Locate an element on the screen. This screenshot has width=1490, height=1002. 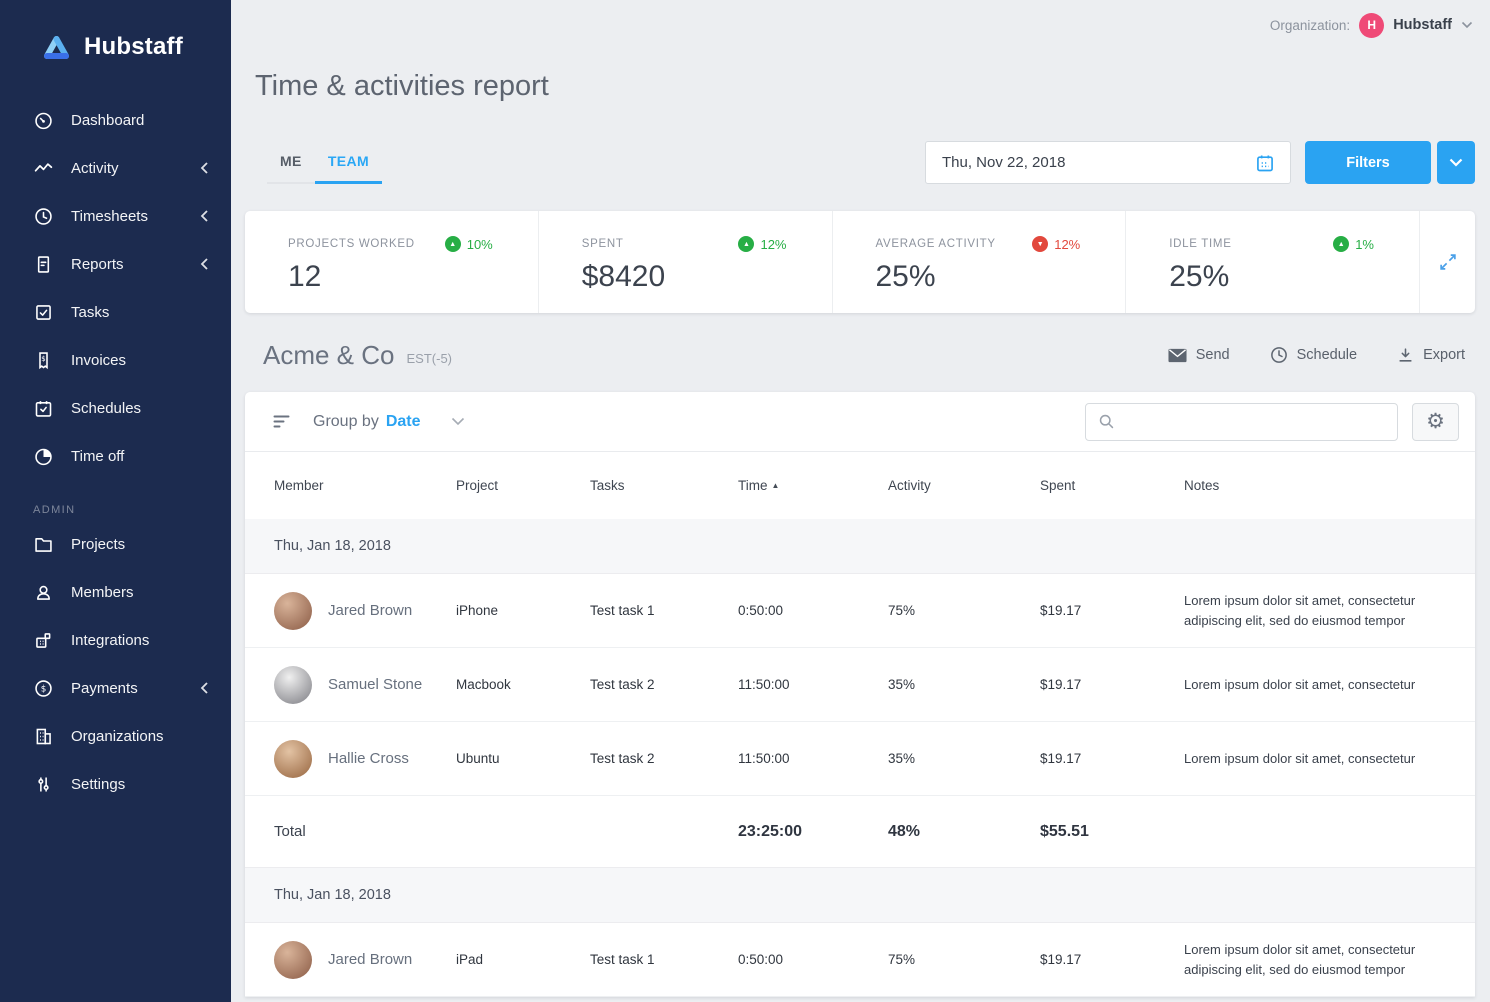
group-by-label: Group by is located at coordinates (346, 421).